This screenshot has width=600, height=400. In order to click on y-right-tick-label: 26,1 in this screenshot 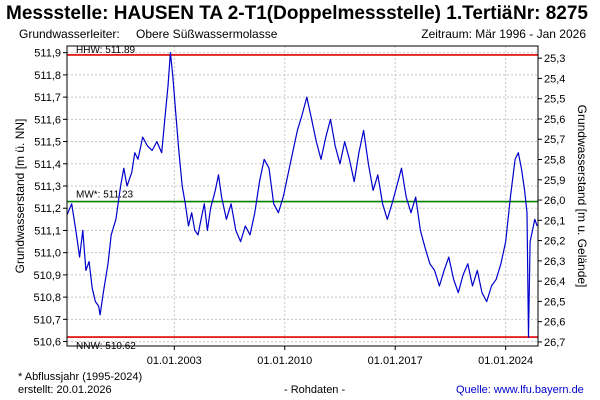, I will do `click(554, 221)`.